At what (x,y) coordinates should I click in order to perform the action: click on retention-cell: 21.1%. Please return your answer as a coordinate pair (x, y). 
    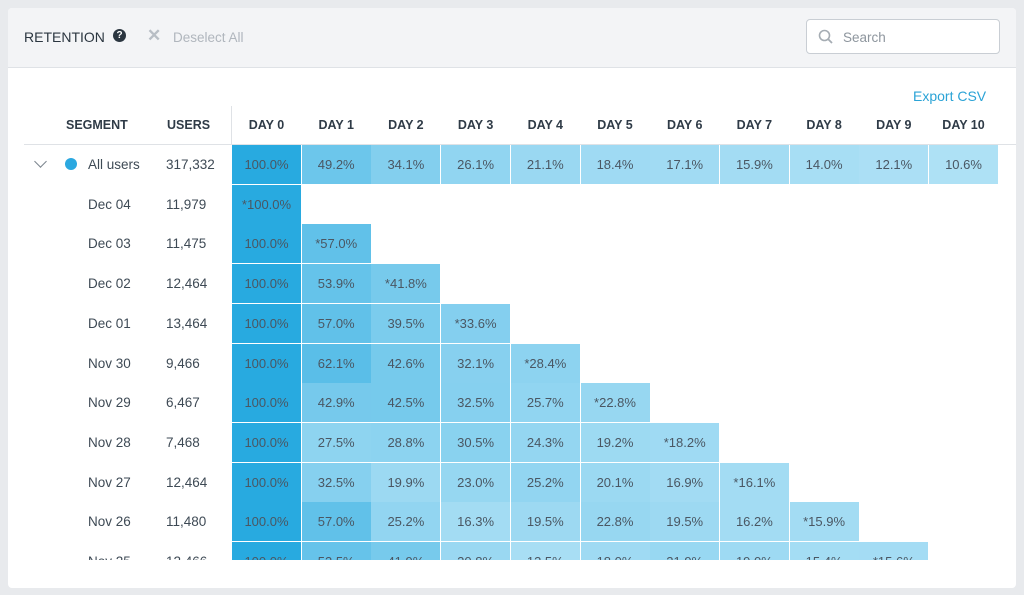
    Looking at the image, I should click on (545, 164).